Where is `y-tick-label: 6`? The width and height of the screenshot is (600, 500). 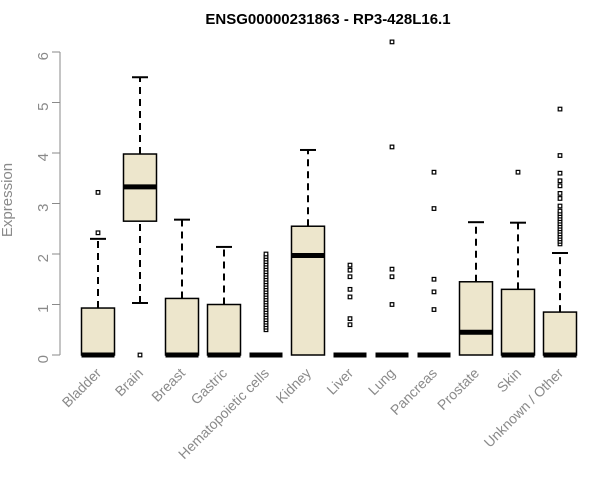
y-tick-label: 6 is located at coordinates (43, 56).